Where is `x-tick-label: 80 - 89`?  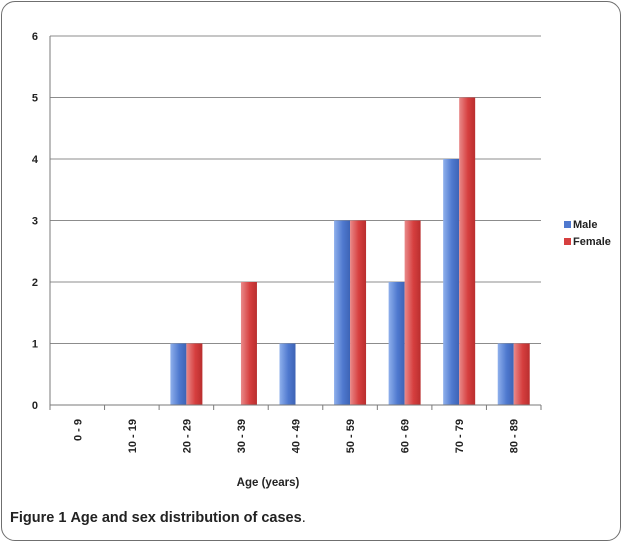
x-tick-label: 80 - 89 is located at coordinates (515, 436).